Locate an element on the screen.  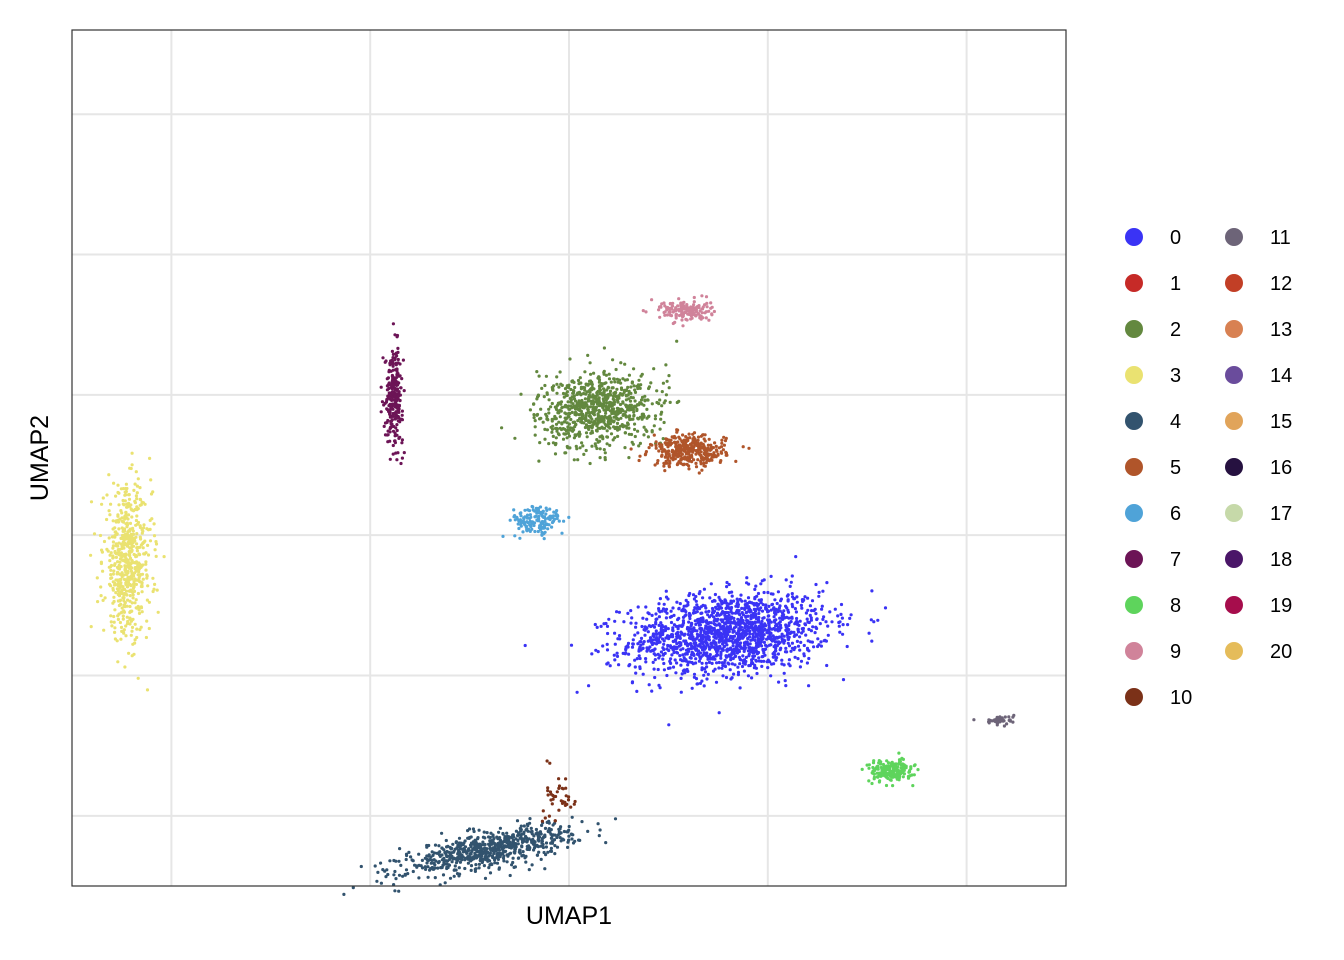
legend-item-2: 2 is located at coordinates (1153, 330).